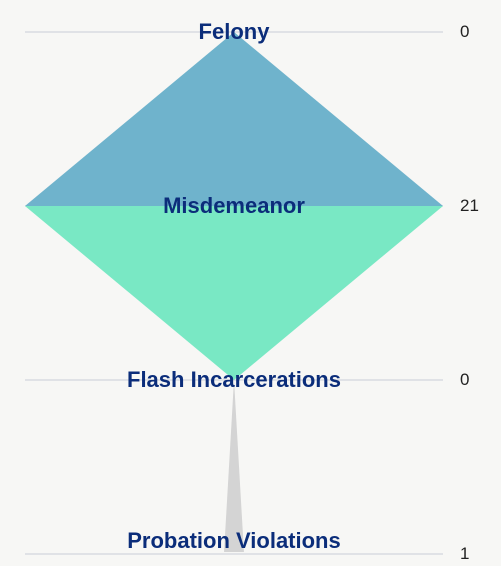 The height and width of the screenshot is (566, 501). I want to click on stage-value: 1, so click(465, 553).